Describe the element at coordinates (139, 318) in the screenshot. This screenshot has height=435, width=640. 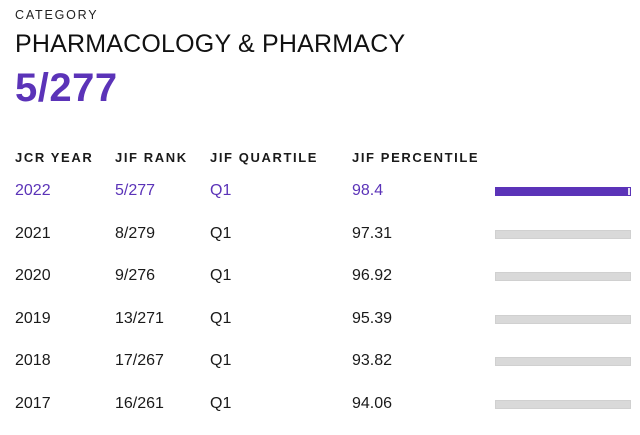
I see `rank-cell: 13/271` at that location.